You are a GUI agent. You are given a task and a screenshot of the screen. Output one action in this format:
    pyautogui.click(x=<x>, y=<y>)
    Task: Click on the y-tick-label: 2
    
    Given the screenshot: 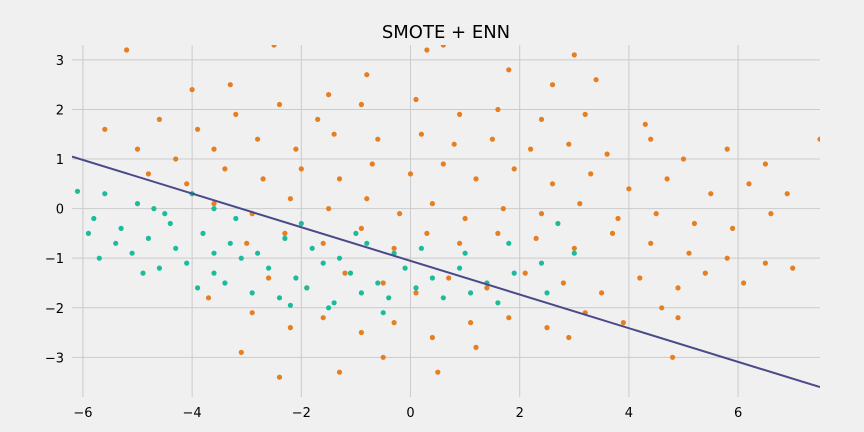 What is the action you would take?
    pyautogui.click(x=60, y=110)
    